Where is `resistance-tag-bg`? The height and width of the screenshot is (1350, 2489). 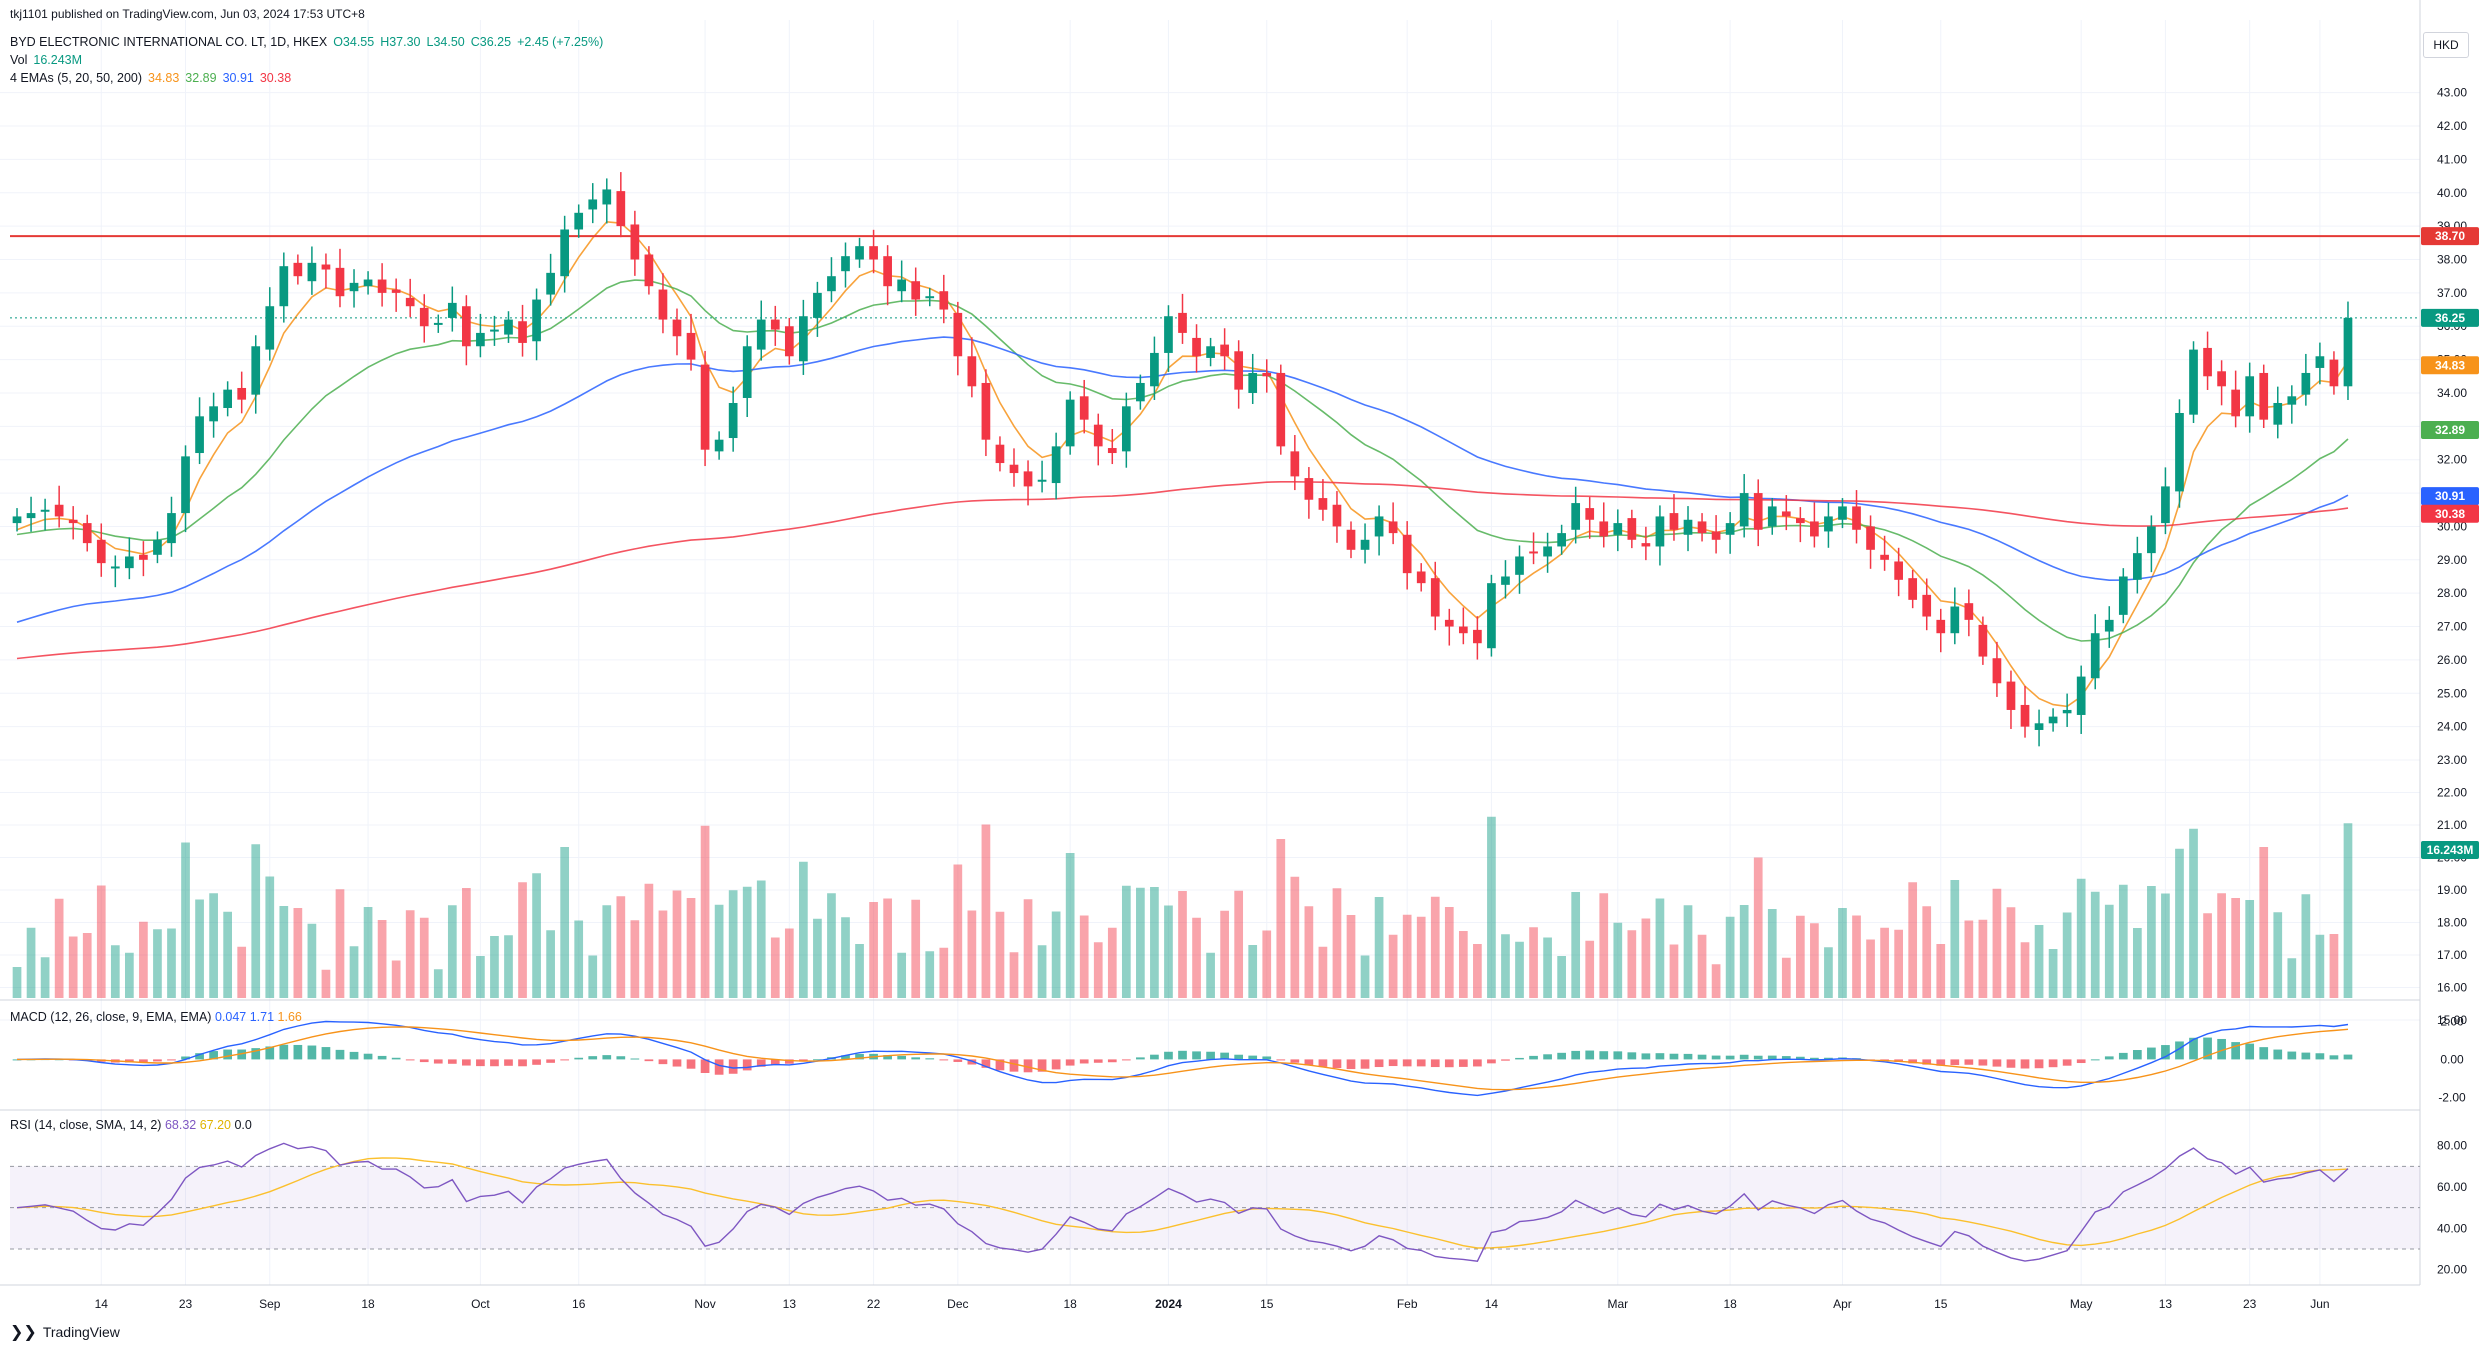 resistance-tag-bg is located at coordinates (2450, 236).